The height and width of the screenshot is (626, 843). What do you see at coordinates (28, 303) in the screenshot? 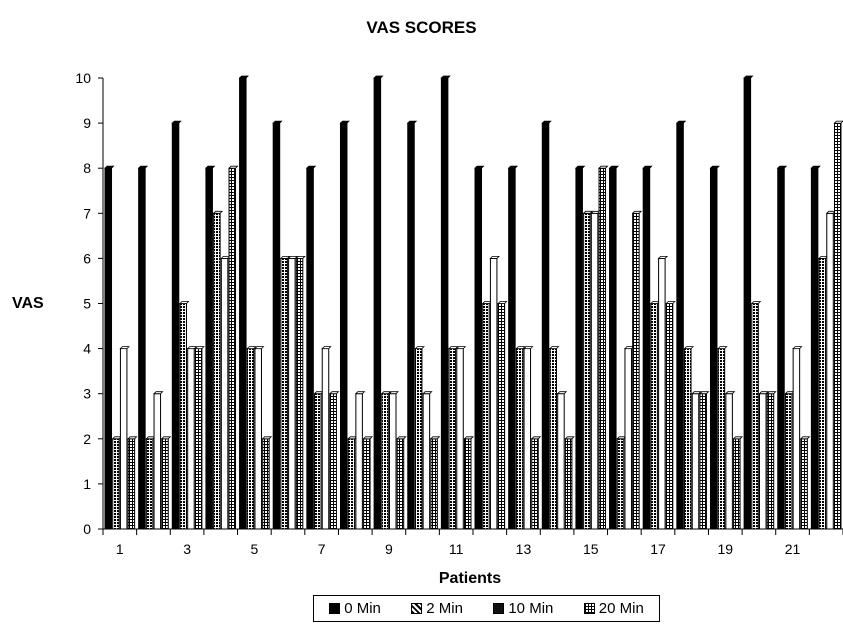
I see `y-axis-label: VAS` at bounding box center [28, 303].